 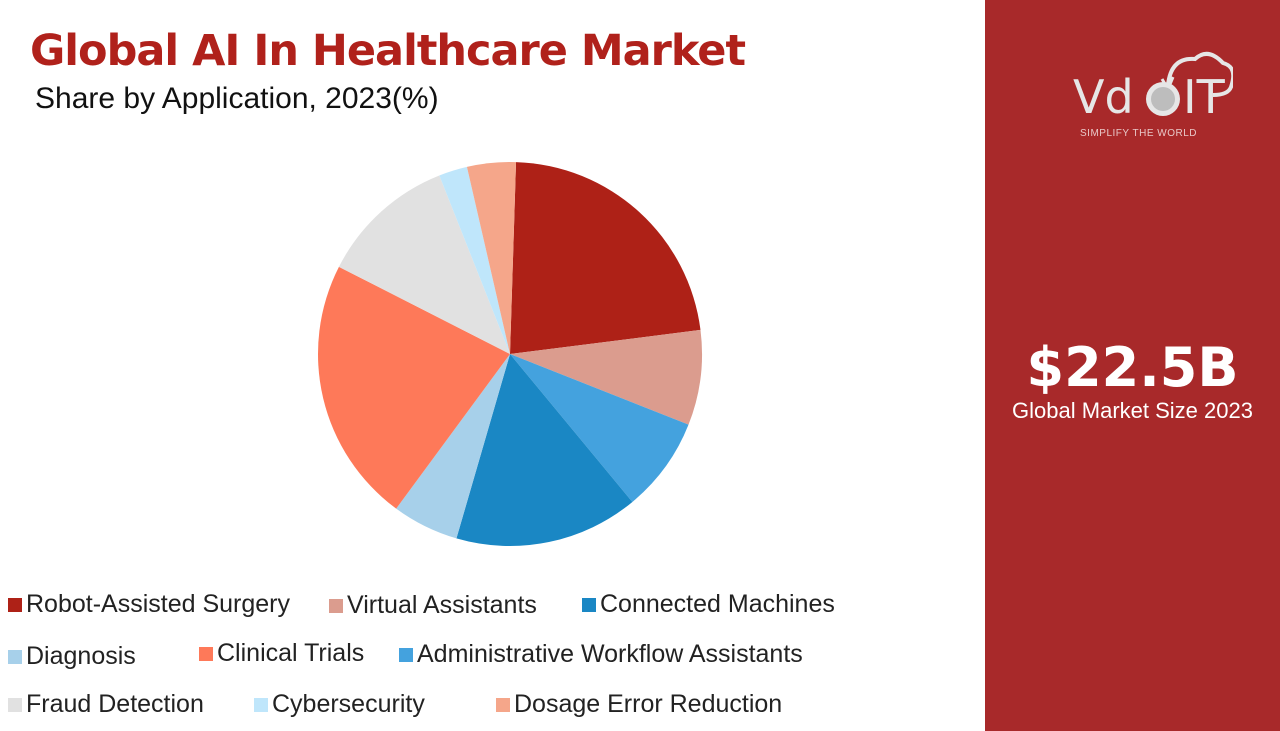 I want to click on svg-text: IT, so click(x=1204, y=97).